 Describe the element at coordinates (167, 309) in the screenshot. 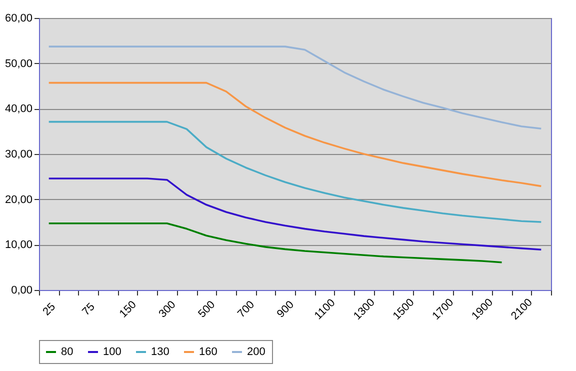

I see `x-tick-label: 300` at that location.